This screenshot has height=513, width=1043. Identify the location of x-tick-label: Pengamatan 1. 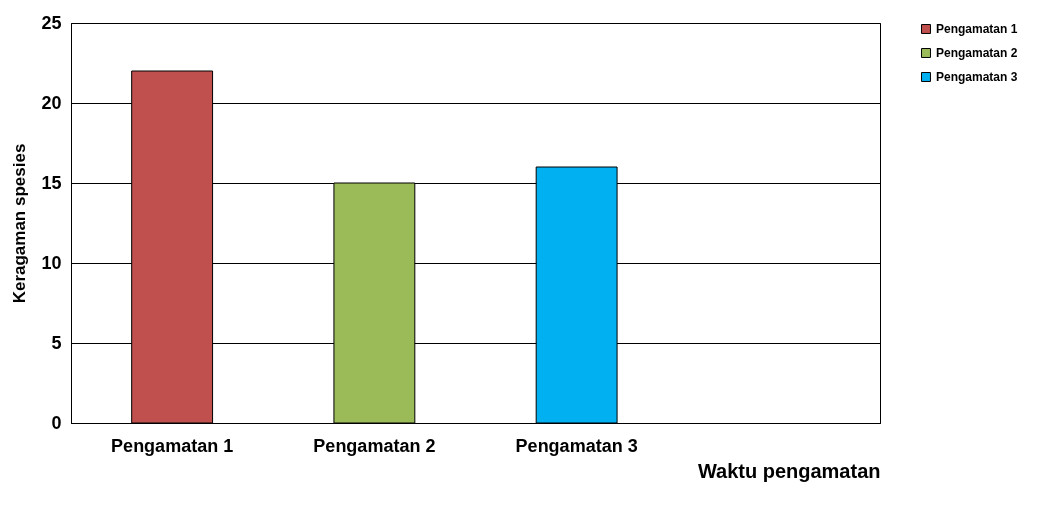
(172, 445).